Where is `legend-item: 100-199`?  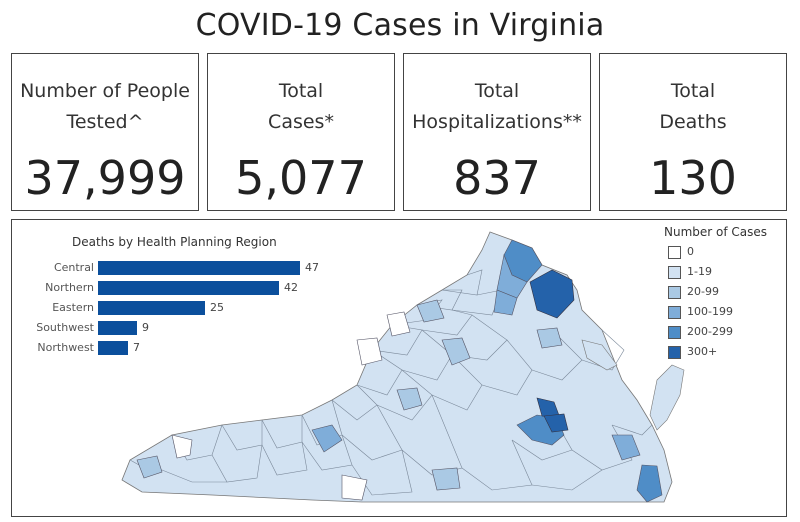
legend-item: 100-199 is located at coordinates (724, 313).